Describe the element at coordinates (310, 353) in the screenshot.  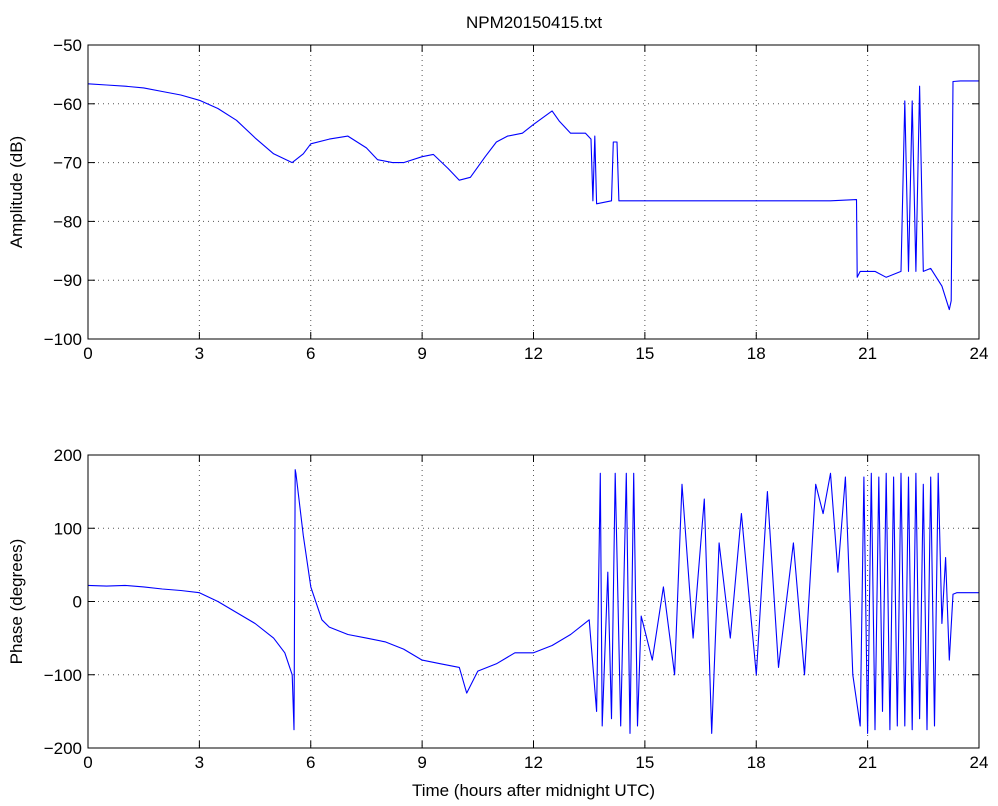
I see `amplitude-x-tick-label: 6` at that location.